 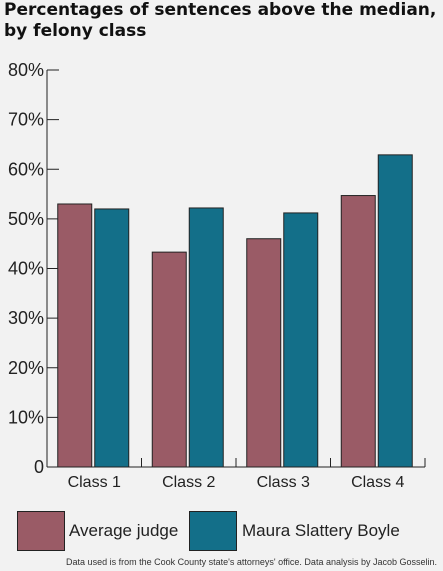 I want to click on x-tick-label-class-2: Class 2, so click(x=188, y=482).